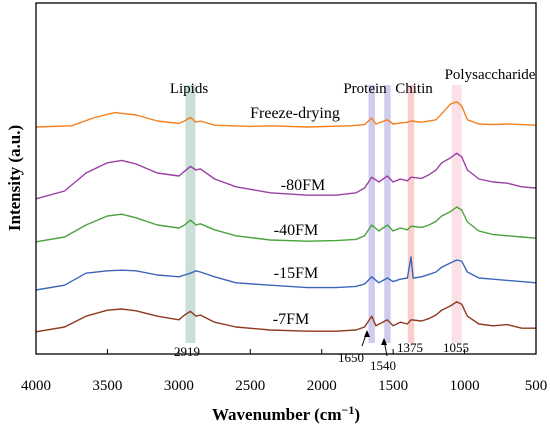 Image resolution: width=550 pixels, height=434 pixels. Describe the element at coordinates (322, 386) in the screenshot. I see `x-tick-label-2000: 2000` at that location.